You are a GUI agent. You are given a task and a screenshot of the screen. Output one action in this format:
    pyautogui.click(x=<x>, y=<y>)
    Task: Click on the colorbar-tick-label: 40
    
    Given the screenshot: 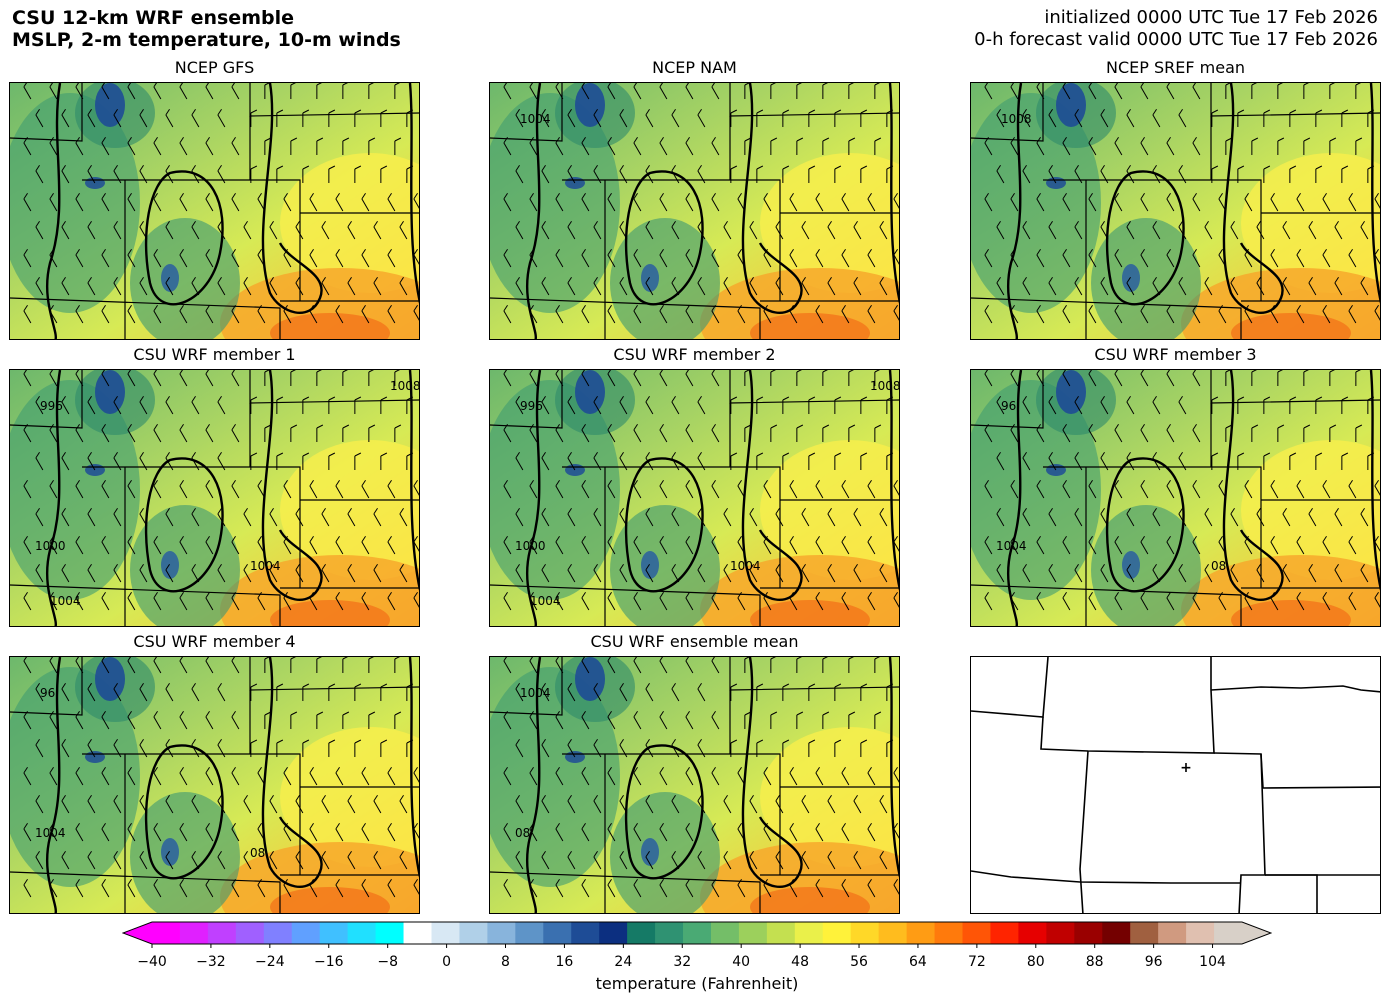 What is the action you would take?
    pyautogui.click(x=741, y=962)
    